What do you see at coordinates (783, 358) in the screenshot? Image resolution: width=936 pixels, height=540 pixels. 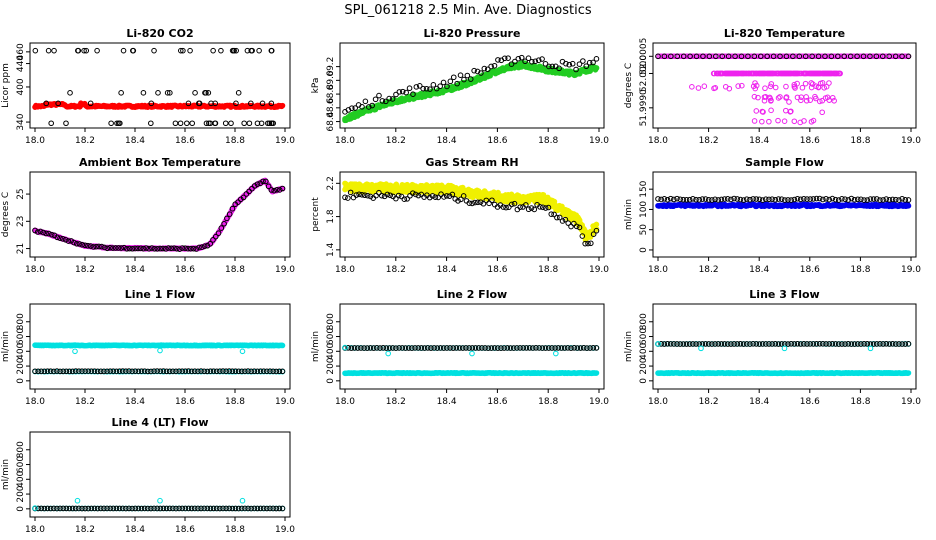 I see `plot-area` at bounding box center [783, 358].